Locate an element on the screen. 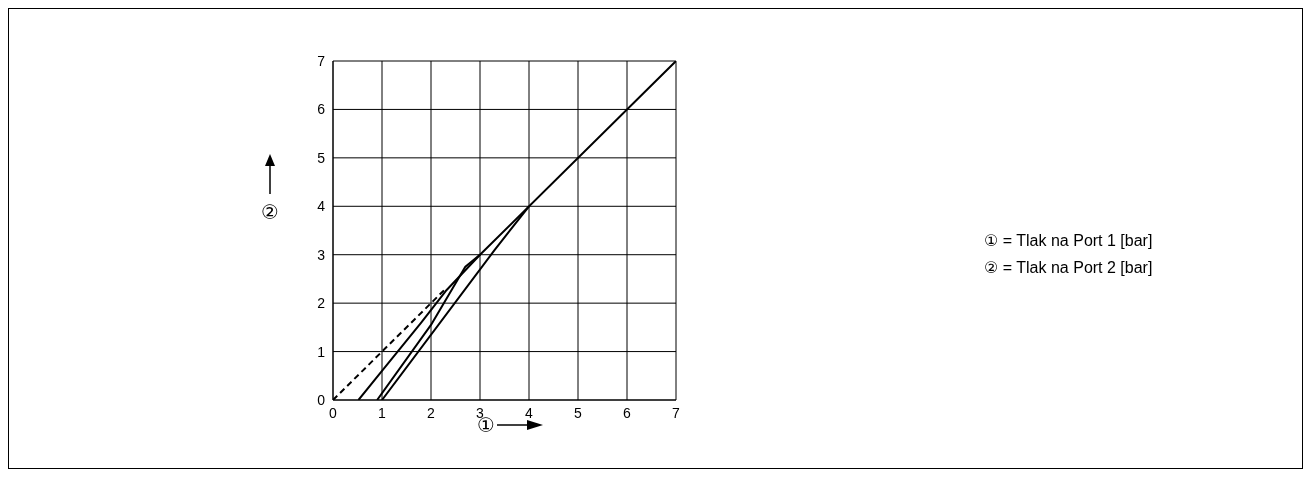  text: ① = Tlak na Port 1 [bar] is located at coordinates (1068, 241).